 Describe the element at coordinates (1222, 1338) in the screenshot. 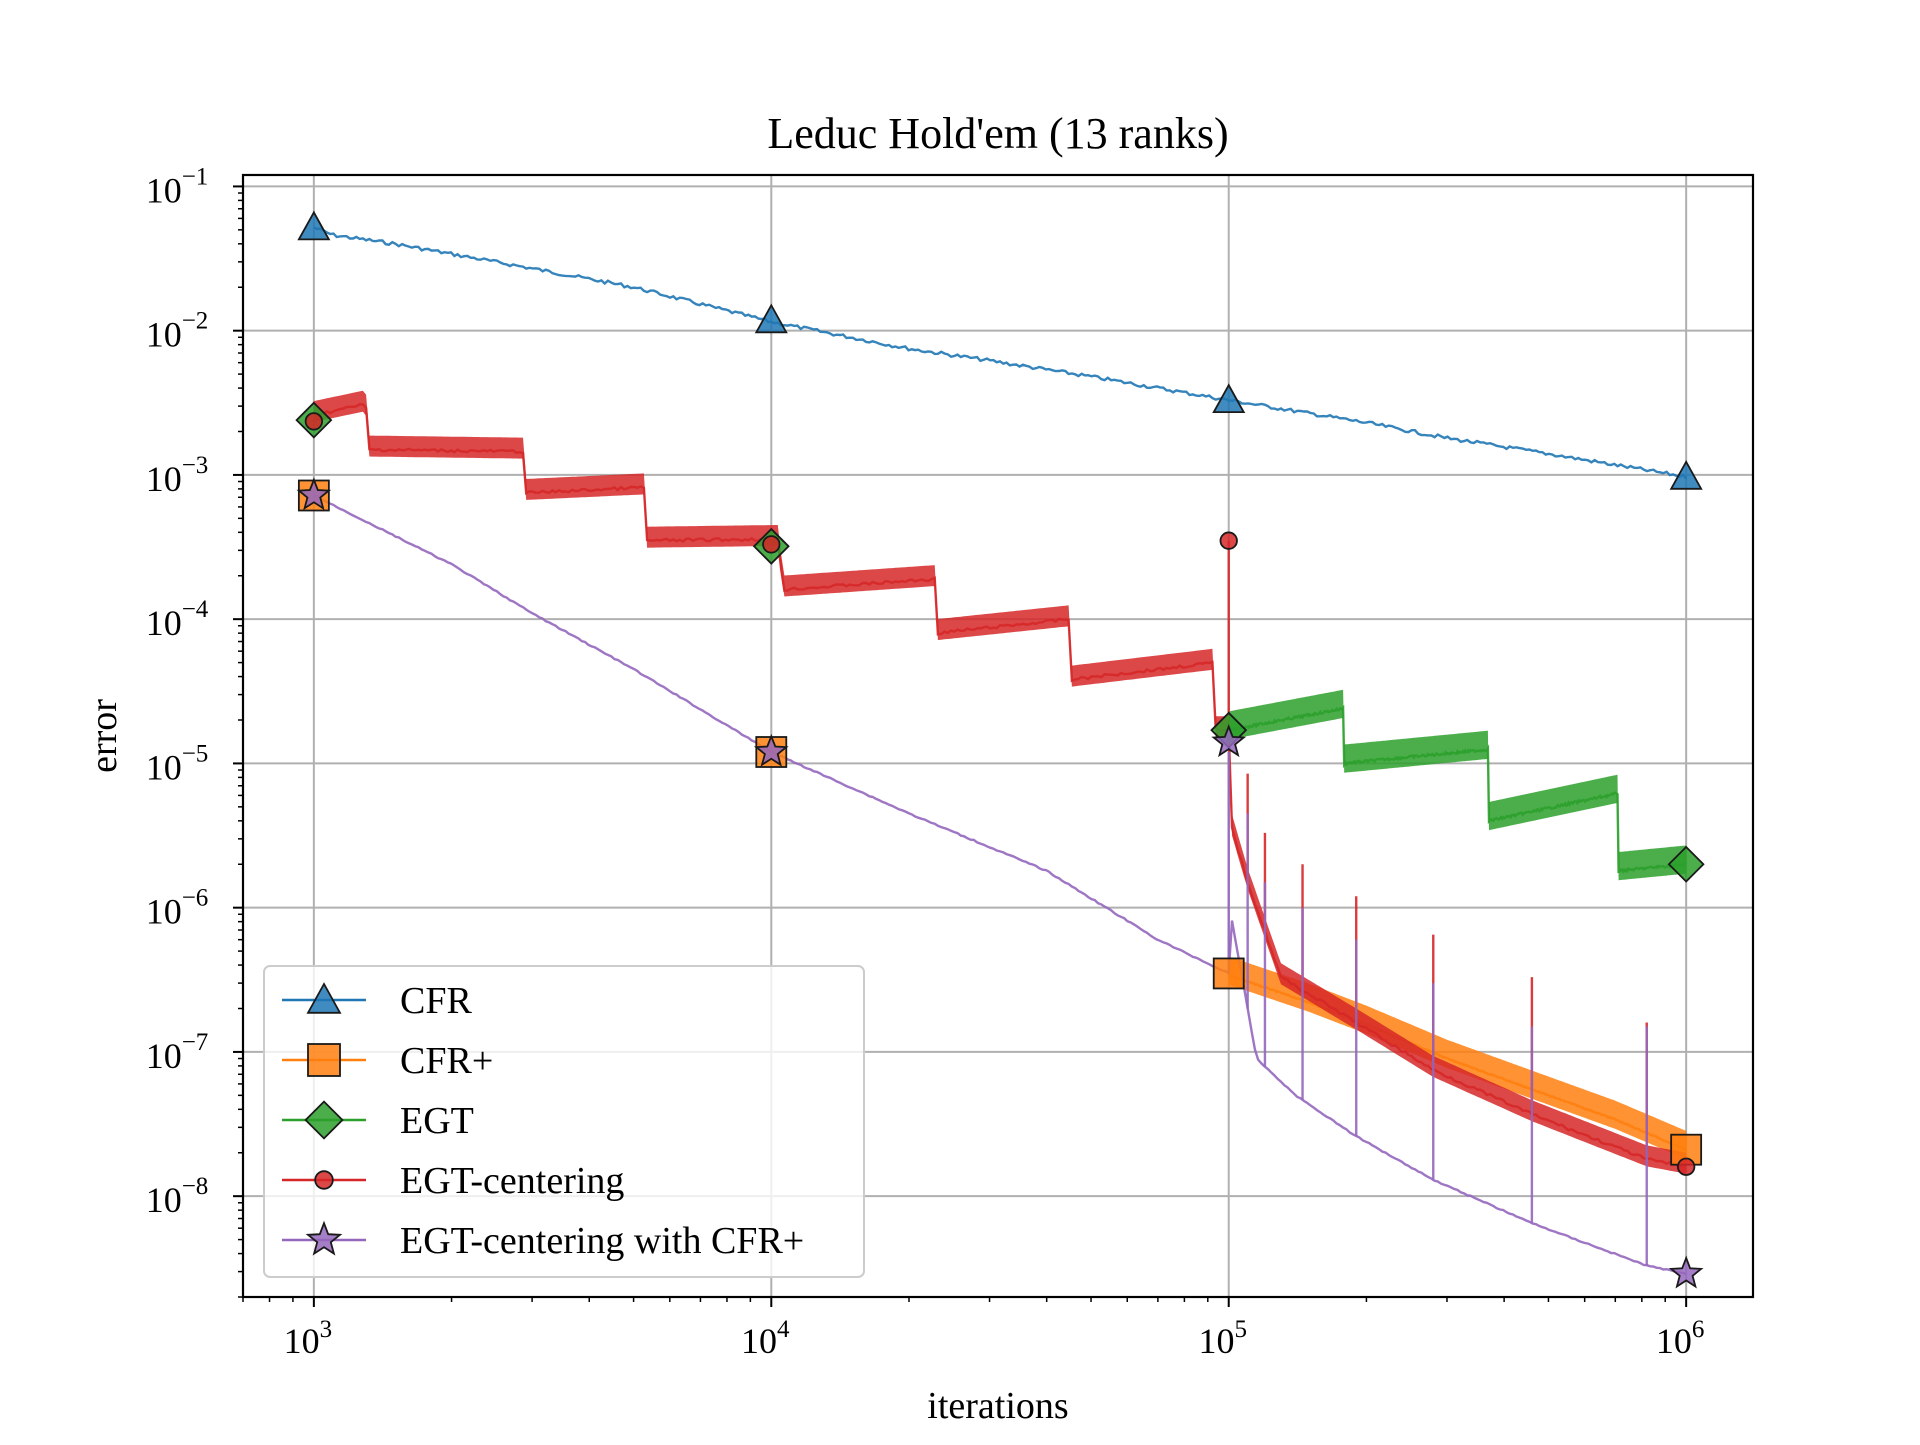

I see `x-tick-label: 10⁵` at that location.